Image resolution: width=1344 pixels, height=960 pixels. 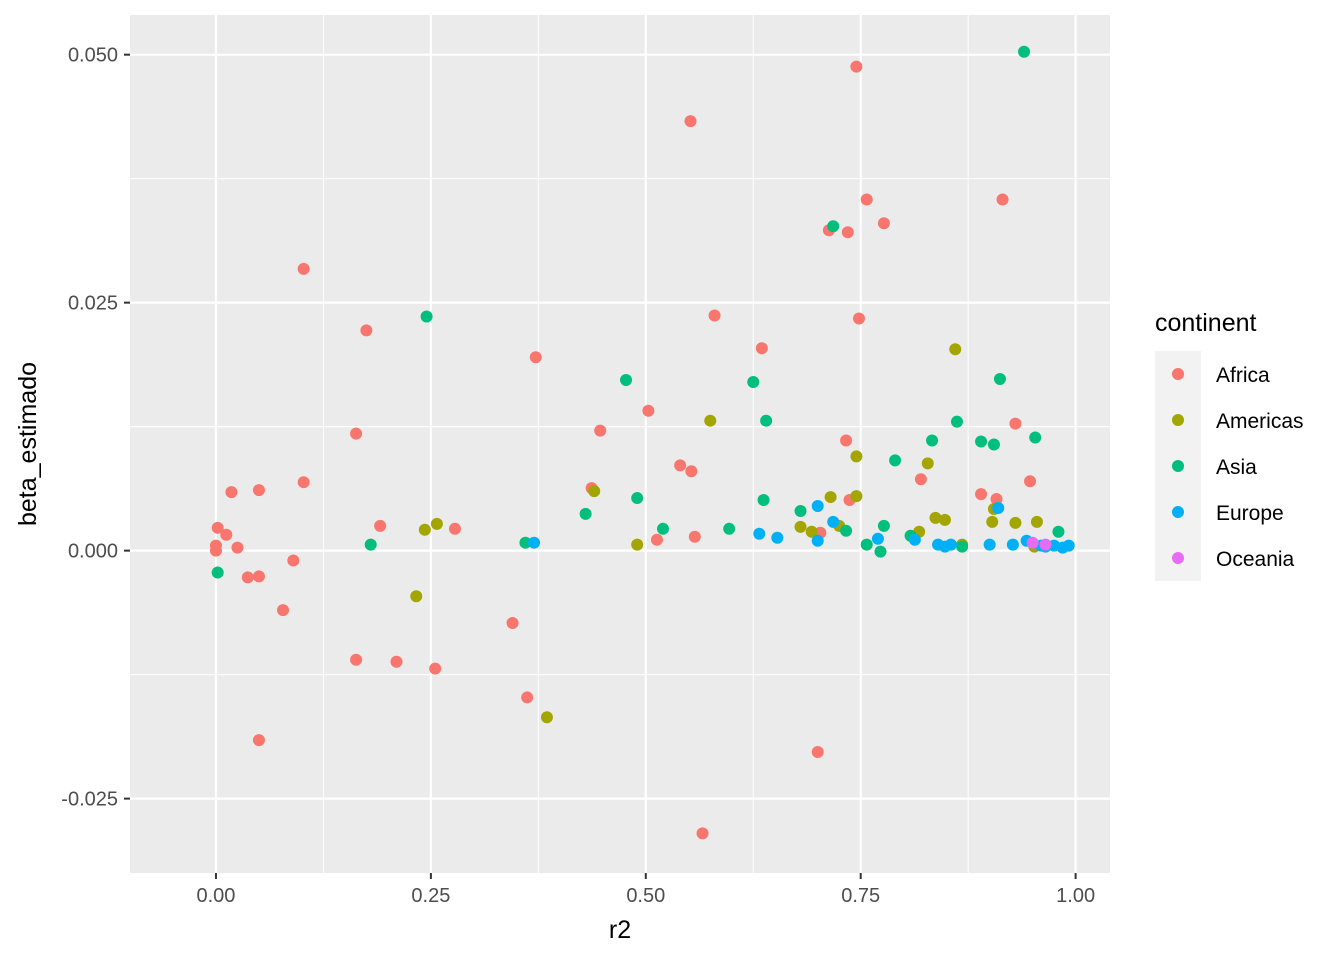 I want to click on y-tick-label: 0.000, so click(x=93, y=552).